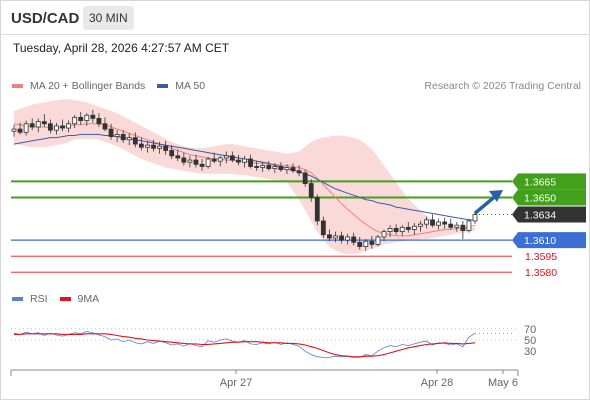 This screenshot has height=400, width=590. Describe the element at coordinates (121, 48) in the screenshot. I see `timestamp: Tuesday, April 28, 2026 4:27:57 AM CET` at that location.